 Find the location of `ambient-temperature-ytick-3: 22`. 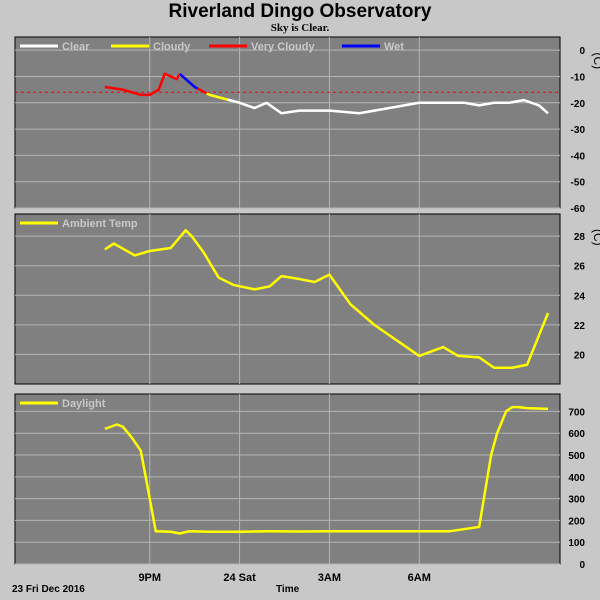

ambient-temperature-ytick-3: 22 is located at coordinates (580, 326).